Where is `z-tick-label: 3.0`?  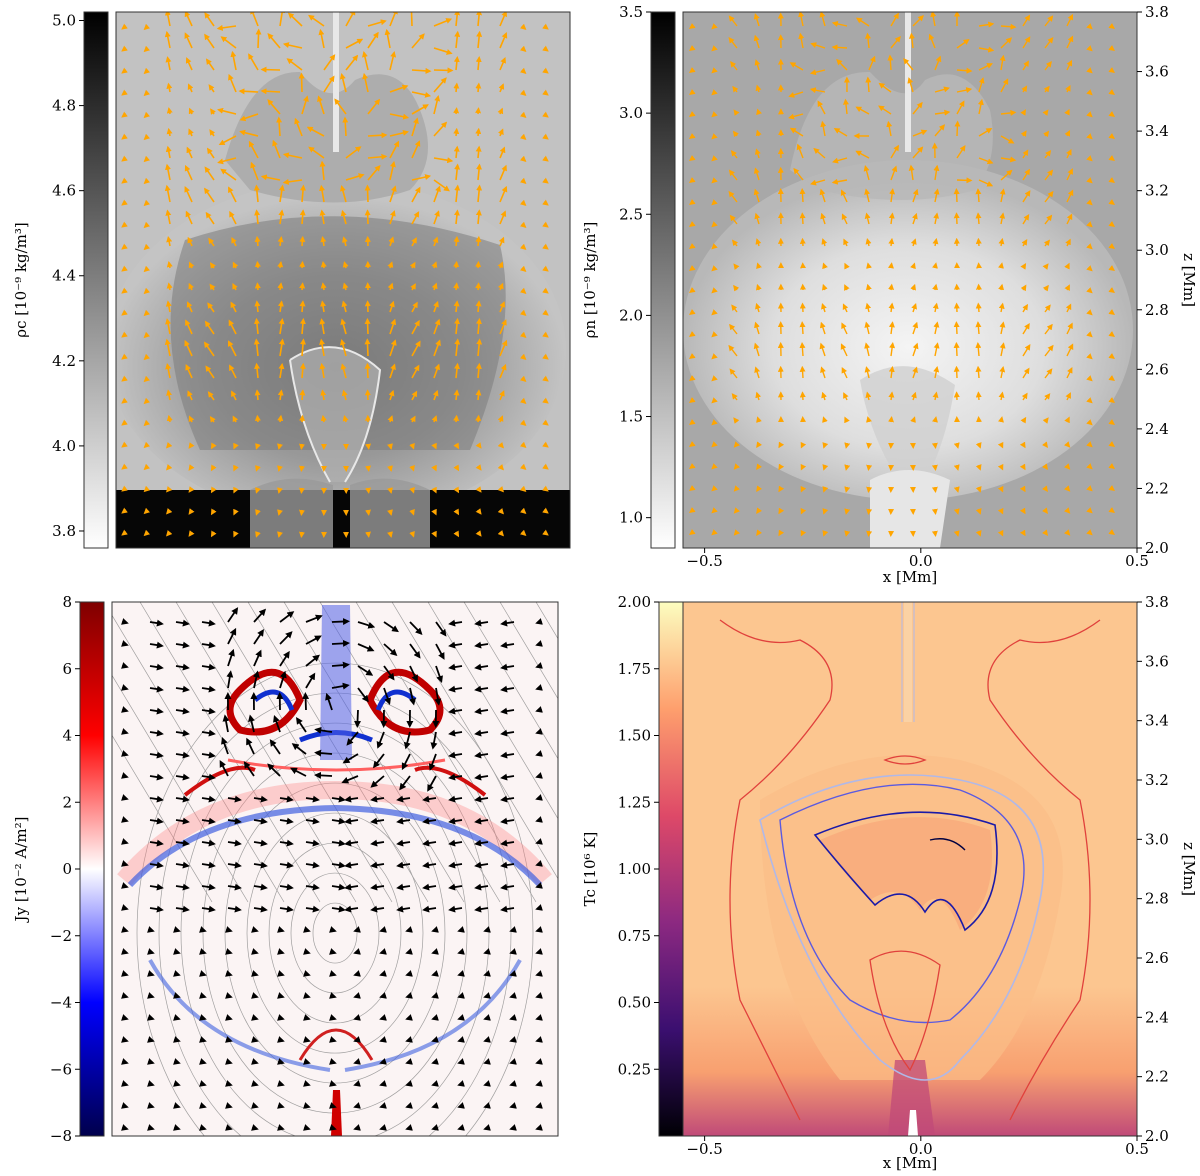 z-tick-label: 3.0 is located at coordinates (1157, 250).